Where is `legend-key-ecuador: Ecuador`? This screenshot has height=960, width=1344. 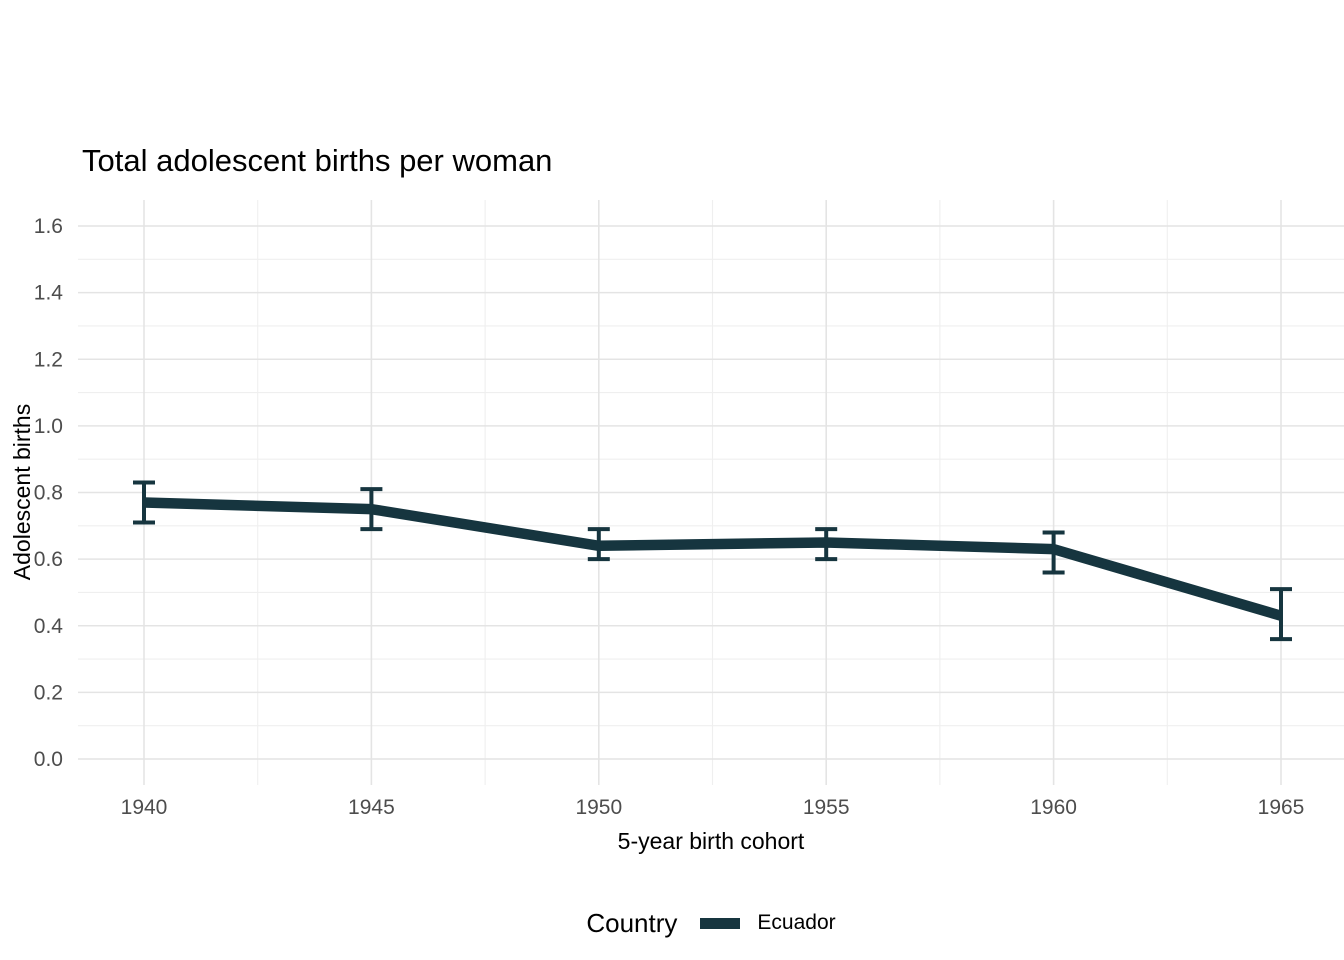 legend-key-ecuador: Ecuador is located at coordinates (768, 923).